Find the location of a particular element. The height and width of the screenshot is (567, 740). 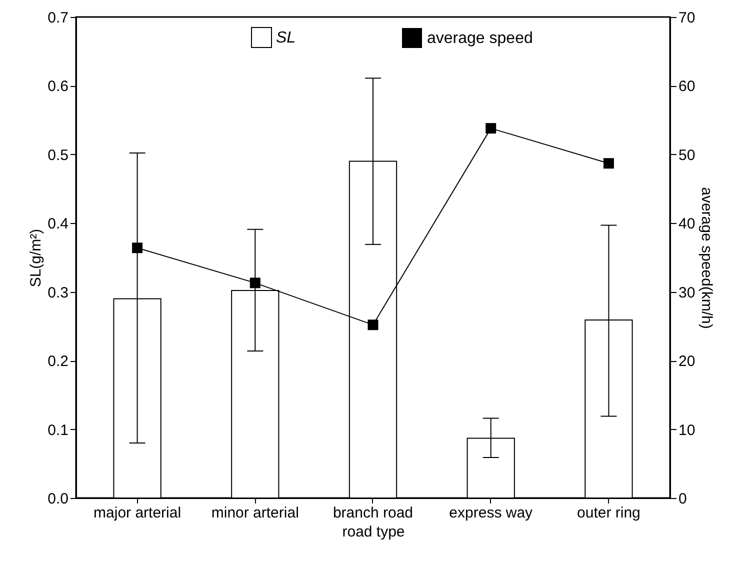

y-tick-label: 0.0 is located at coordinates (58, 499).